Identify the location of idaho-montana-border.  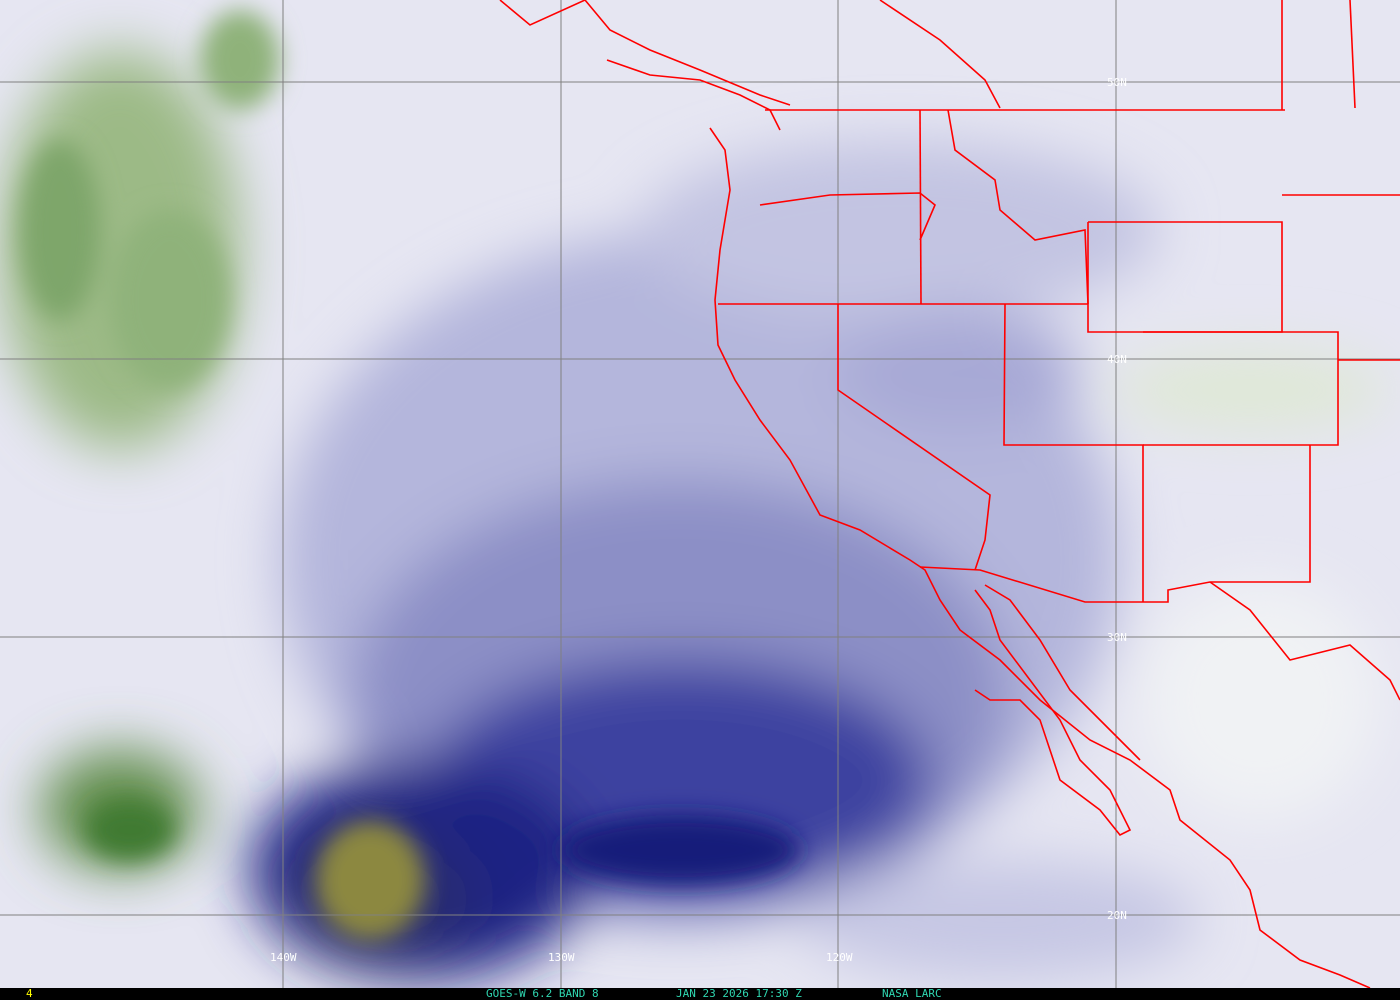
(1018, 207).